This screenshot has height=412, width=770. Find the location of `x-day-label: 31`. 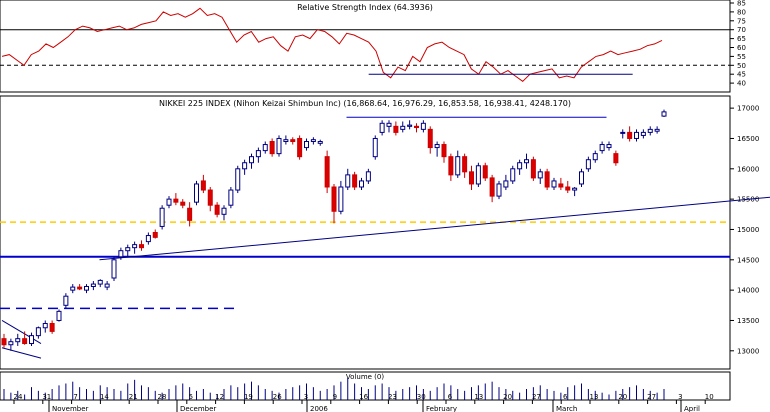

x-day-label: 31 is located at coordinates (46, 397).